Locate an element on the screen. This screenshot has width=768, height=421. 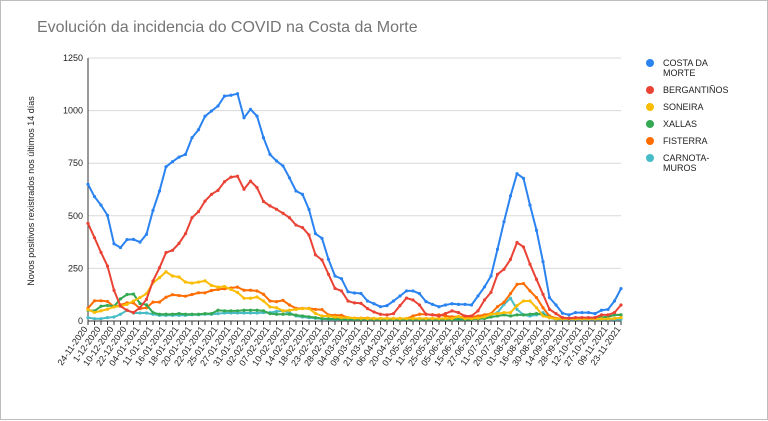
y-tick-label: 250 is located at coordinates (75, 268).